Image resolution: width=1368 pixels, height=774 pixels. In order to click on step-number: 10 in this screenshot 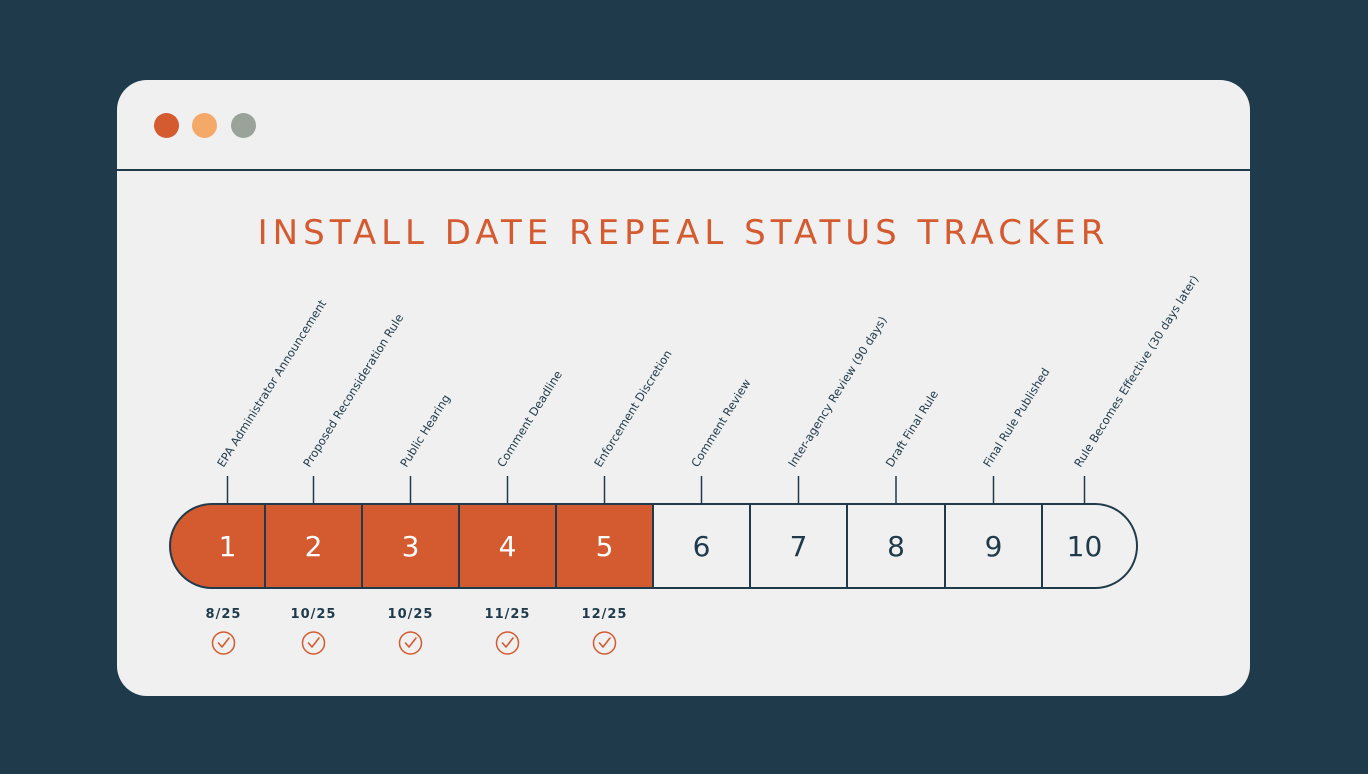, I will do `click(1085, 546)`.